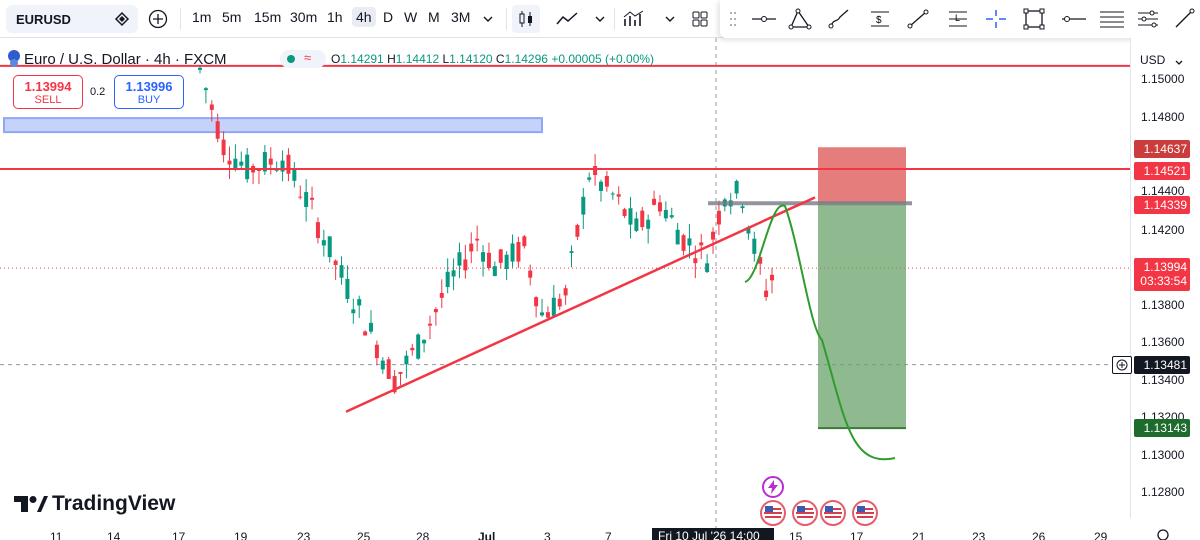  I want to click on symbol-search: EURUSD, so click(72, 19).